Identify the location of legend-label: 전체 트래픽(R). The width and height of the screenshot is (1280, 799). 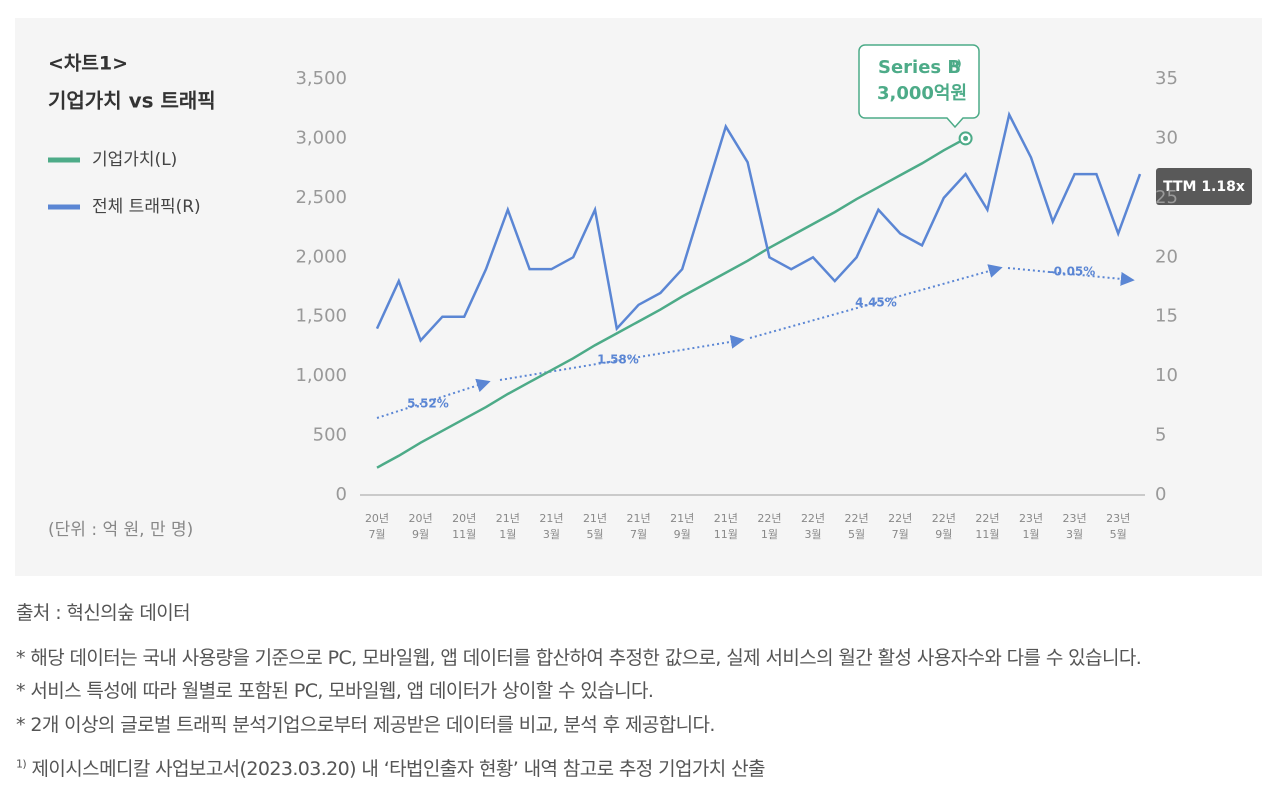
(146, 207).